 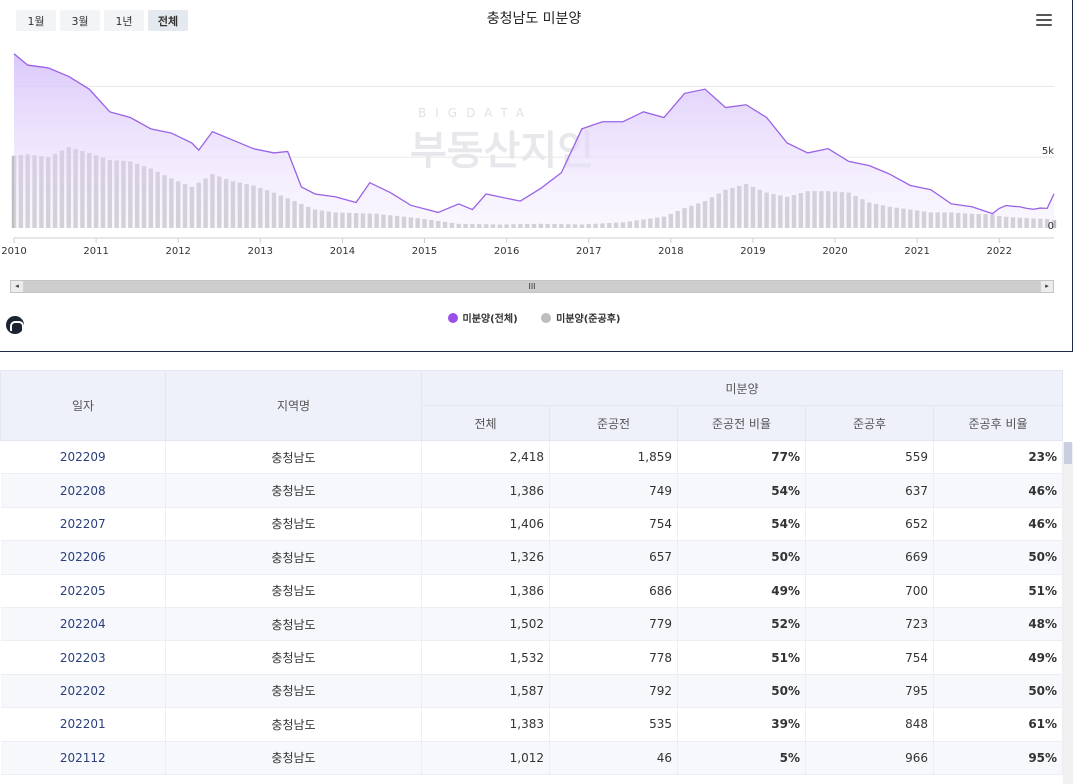 What do you see at coordinates (168, 20) in the screenshot?
I see `range-button-all: 전체` at bounding box center [168, 20].